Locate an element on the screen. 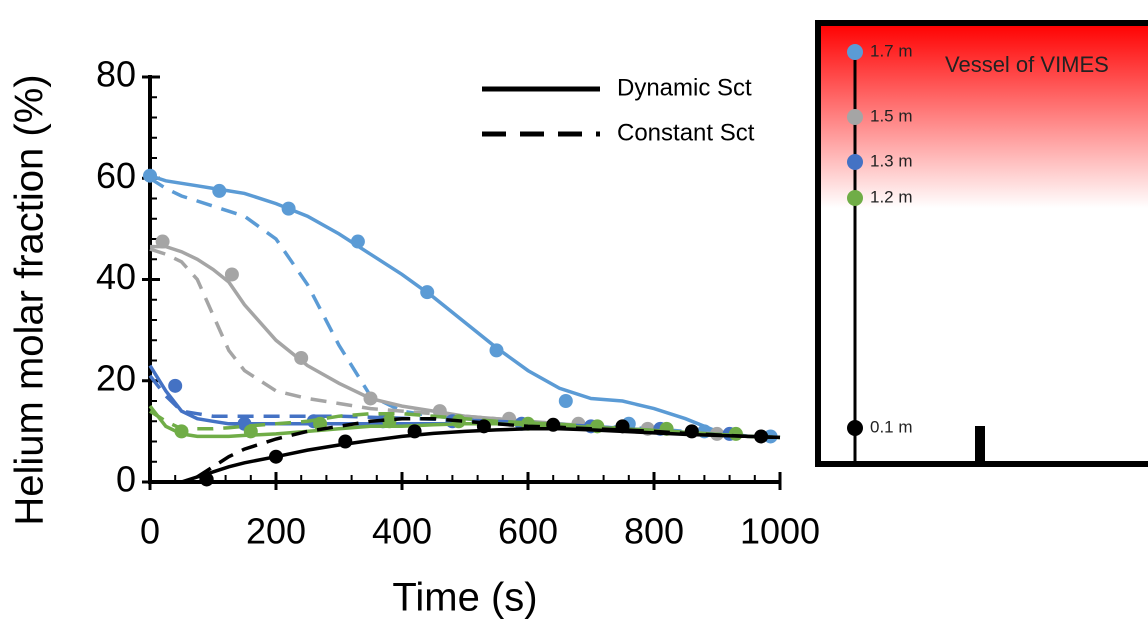 This screenshot has height=631, width=1148. x-tick-label: 0 is located at coordinates (150, 531).